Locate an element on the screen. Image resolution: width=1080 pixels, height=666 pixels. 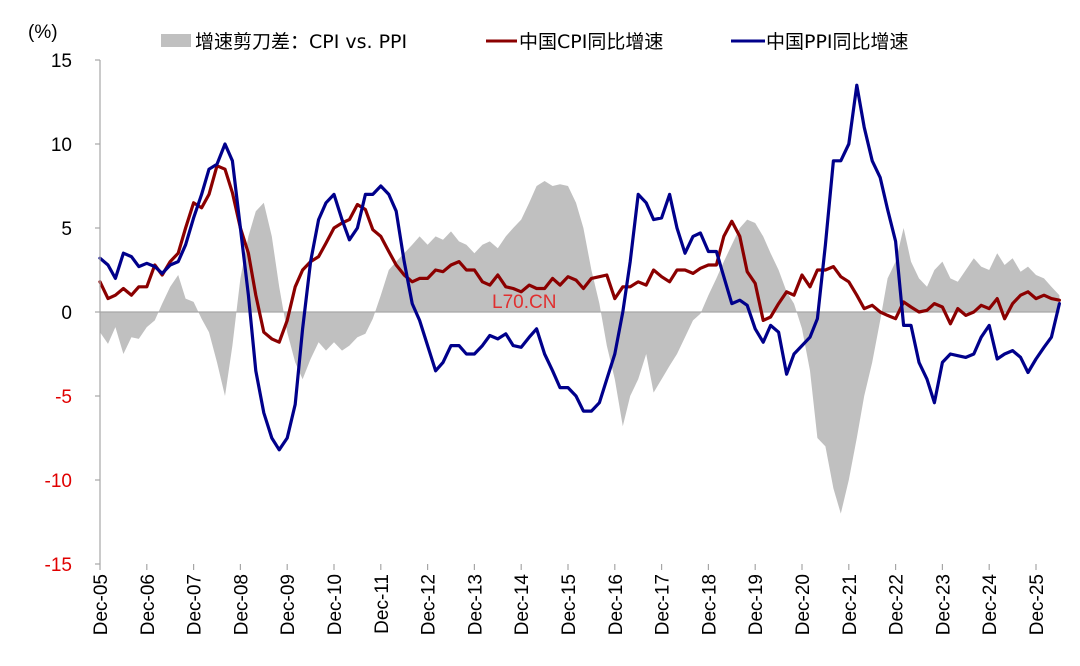
x-tick-label: Dec-19 is located at coordinates (756, 604).